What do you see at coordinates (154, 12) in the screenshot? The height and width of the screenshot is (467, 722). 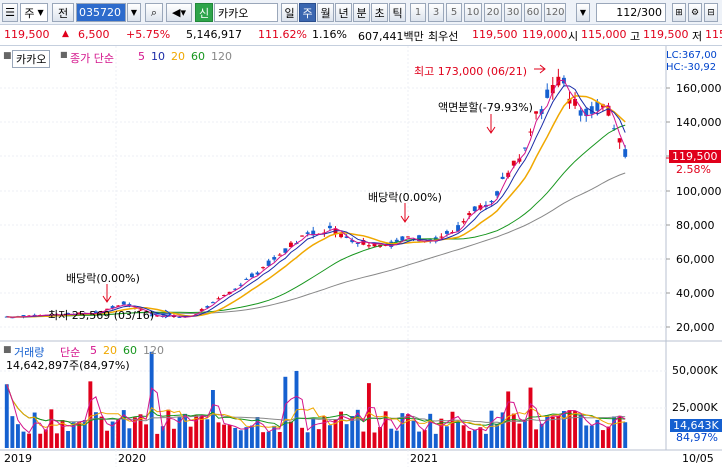 I see `search-icon: ⌕` at bounding box center [154, 12].